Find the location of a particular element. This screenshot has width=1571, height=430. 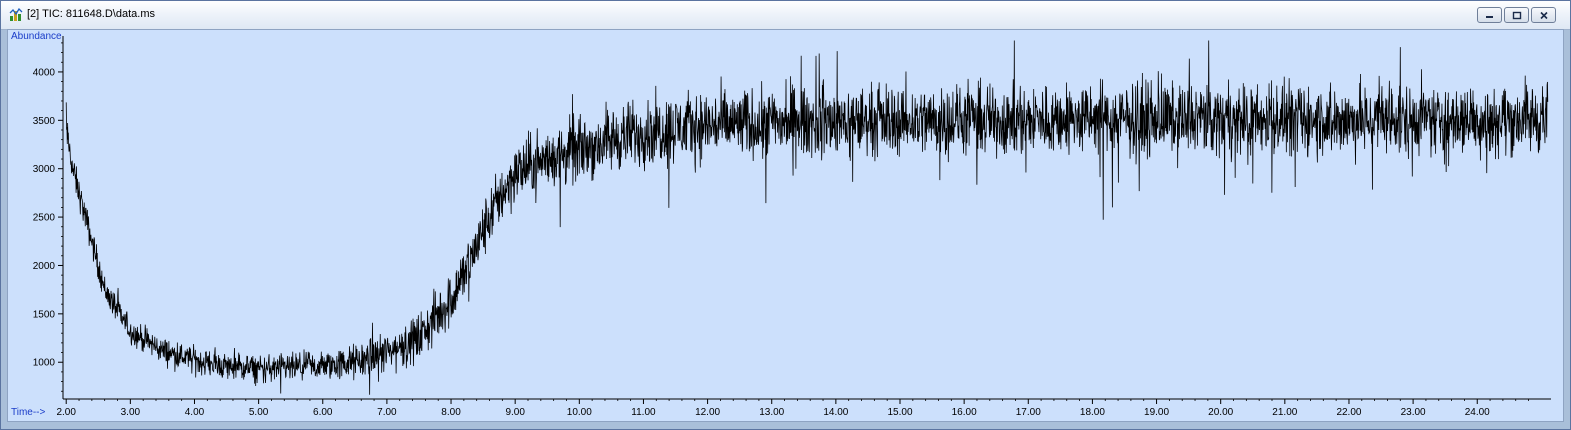

x-axis-title: Time--> is located at coordinates (28, 412).